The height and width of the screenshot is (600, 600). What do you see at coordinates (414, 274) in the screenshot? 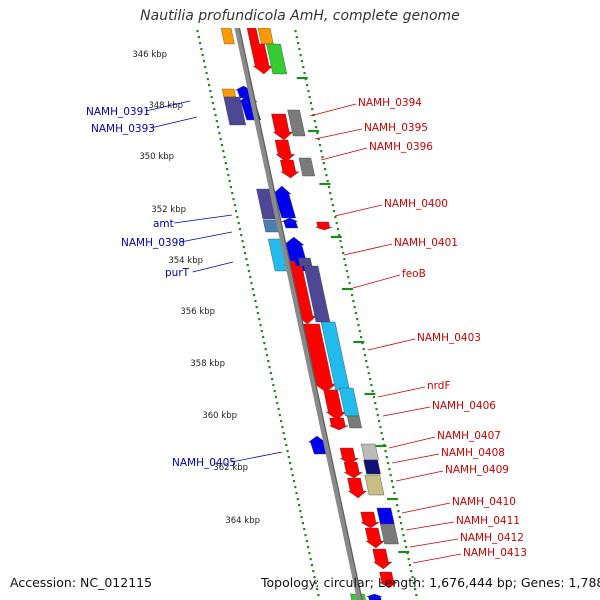
I see `gene-label-reverse: feoB` at bounding box center [414, 274].